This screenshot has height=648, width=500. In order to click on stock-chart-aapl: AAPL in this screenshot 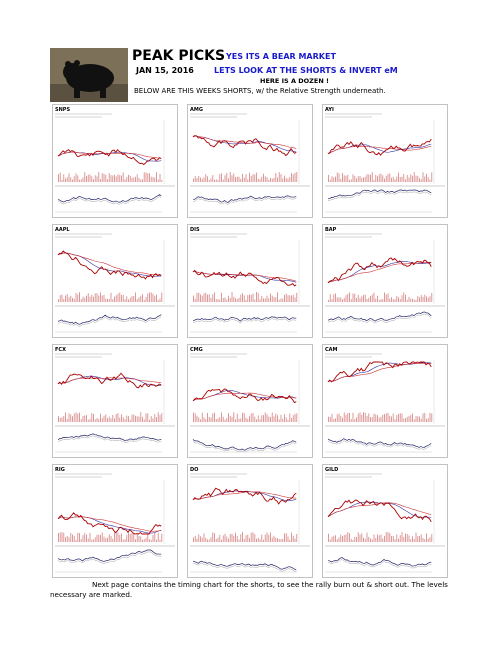, I will do `click(115, 281)`.